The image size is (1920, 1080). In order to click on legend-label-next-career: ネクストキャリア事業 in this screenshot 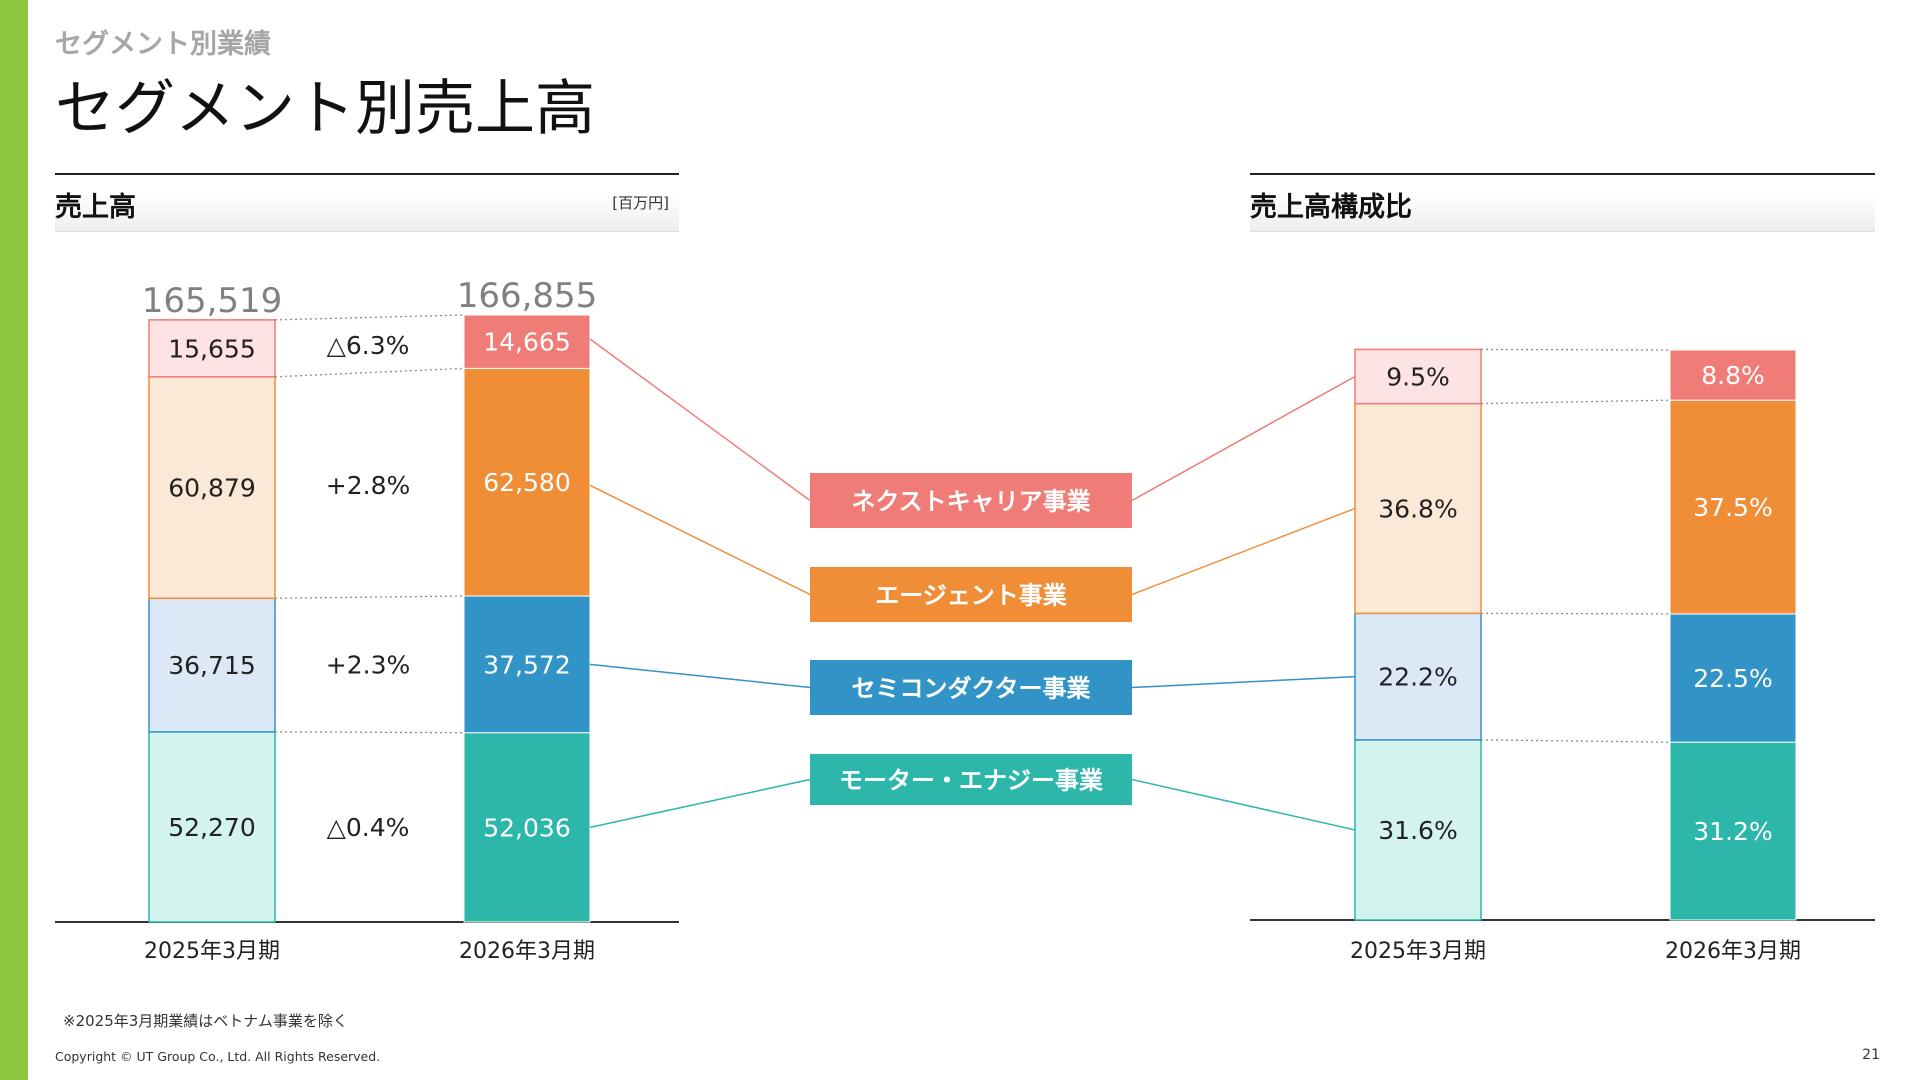, I will do `click(970, 502)`.